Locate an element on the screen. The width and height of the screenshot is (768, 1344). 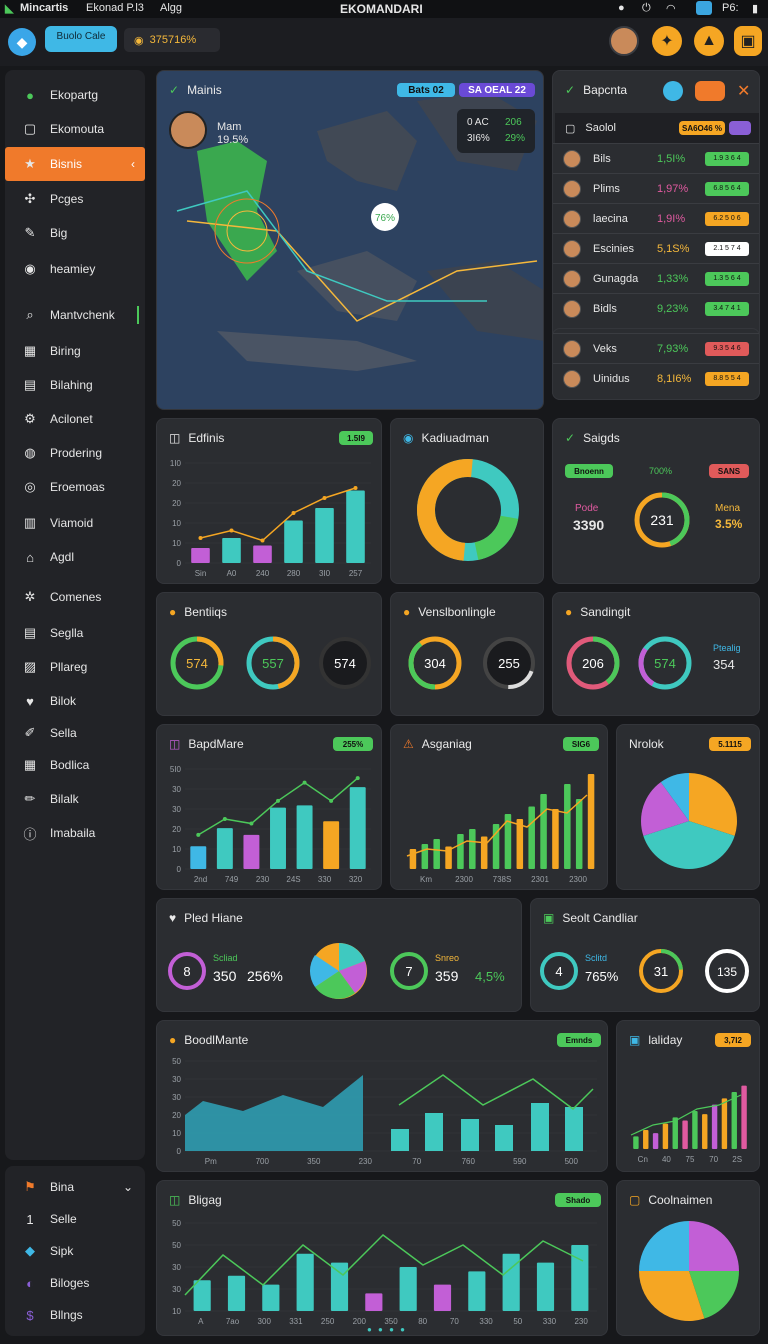
asganiag-chart: Km 2300 738S 2301 2300 is located at coordinates (500, 823).